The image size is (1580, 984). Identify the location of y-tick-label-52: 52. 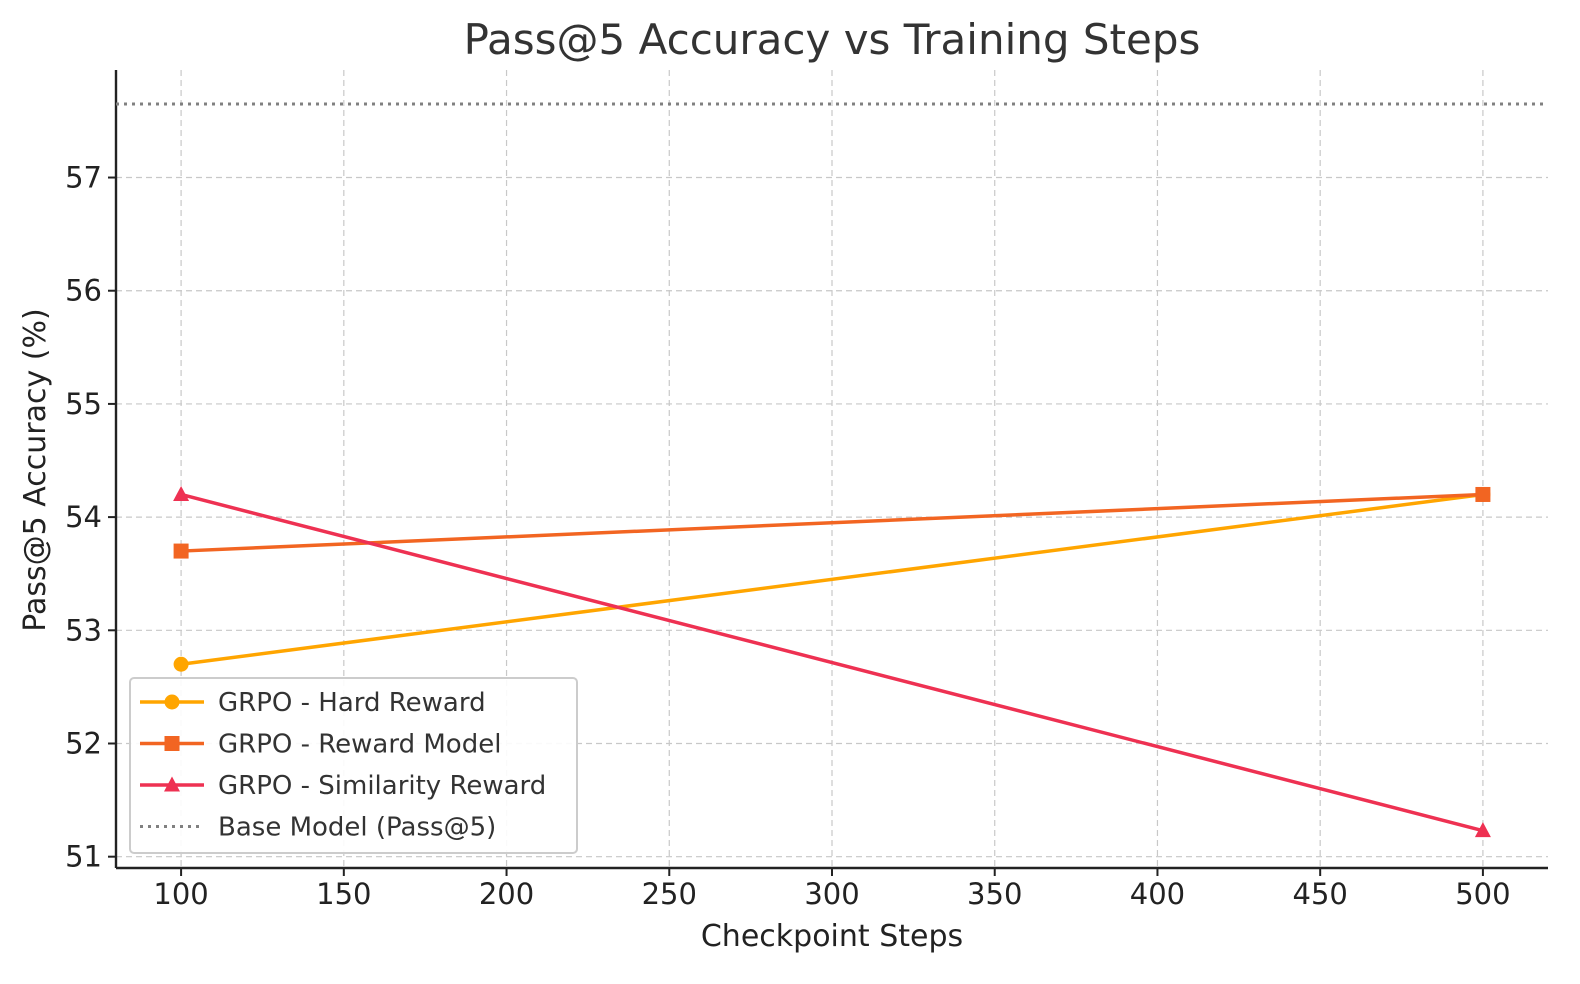
(83, 743).